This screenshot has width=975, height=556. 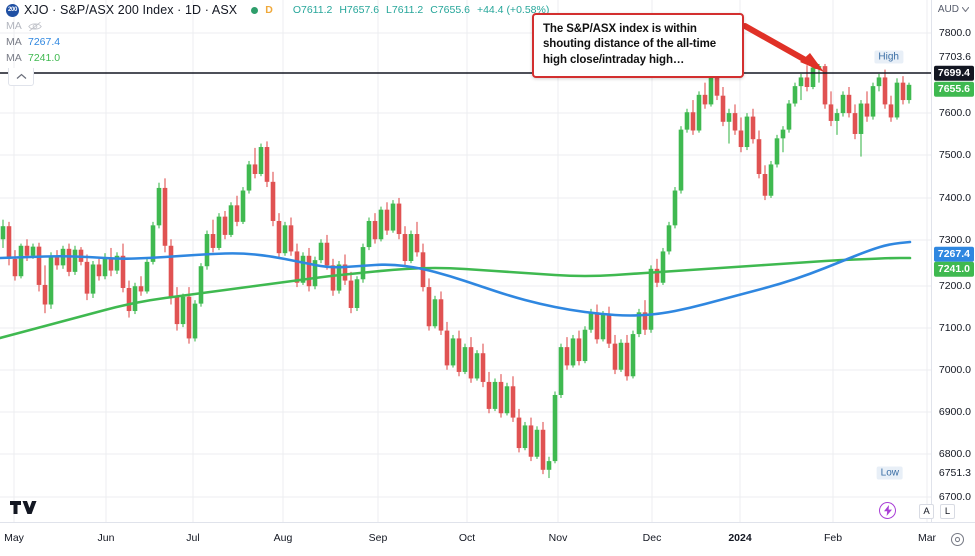 What do you see at coordinates (954, 33) in the screenshot?
I see `price-tick: 7800.0` at bounding box center [954, 33].